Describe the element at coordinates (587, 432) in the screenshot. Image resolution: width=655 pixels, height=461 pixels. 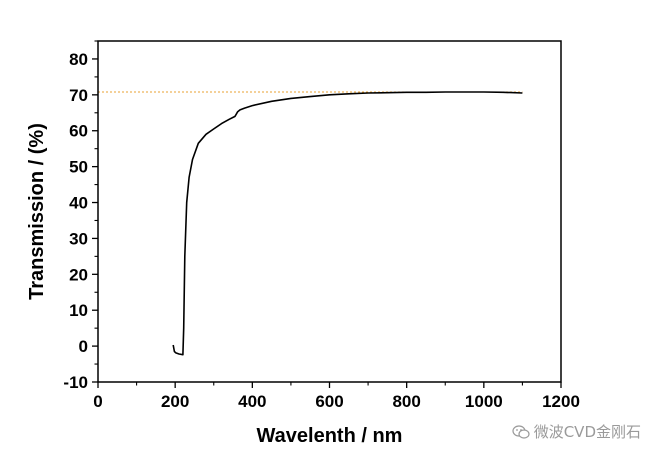
I see `watermark-text: 微波CVD金刚石` at that location.